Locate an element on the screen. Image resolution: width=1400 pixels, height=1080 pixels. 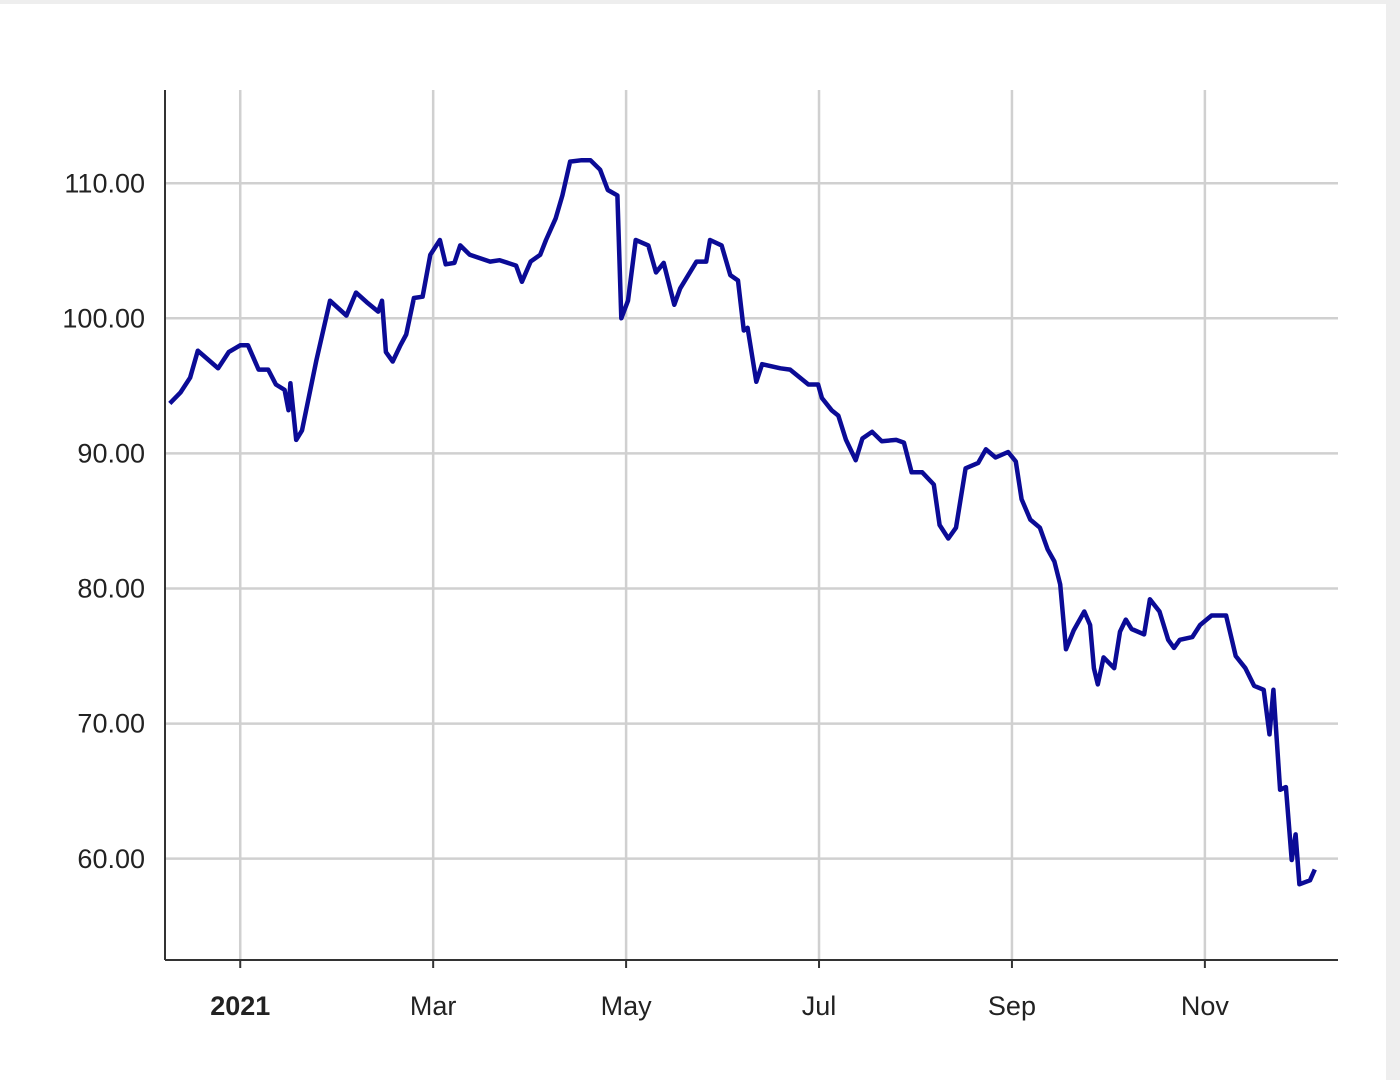
x-tick-label: Mar is located at coordinates (433, 1006).